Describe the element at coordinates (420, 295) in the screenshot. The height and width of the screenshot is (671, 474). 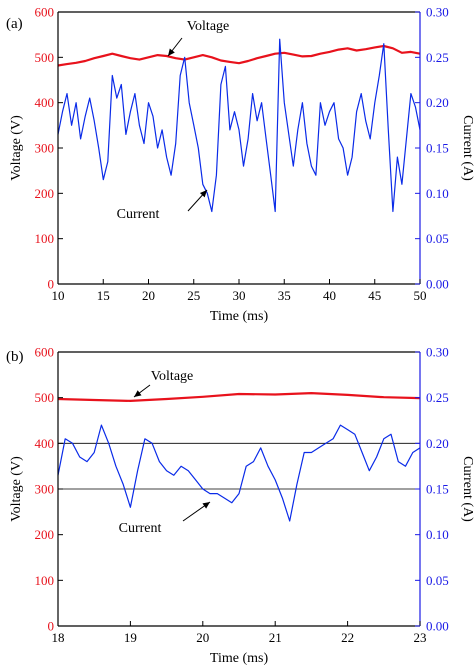
I see `x-tick-label: 50` at that location.